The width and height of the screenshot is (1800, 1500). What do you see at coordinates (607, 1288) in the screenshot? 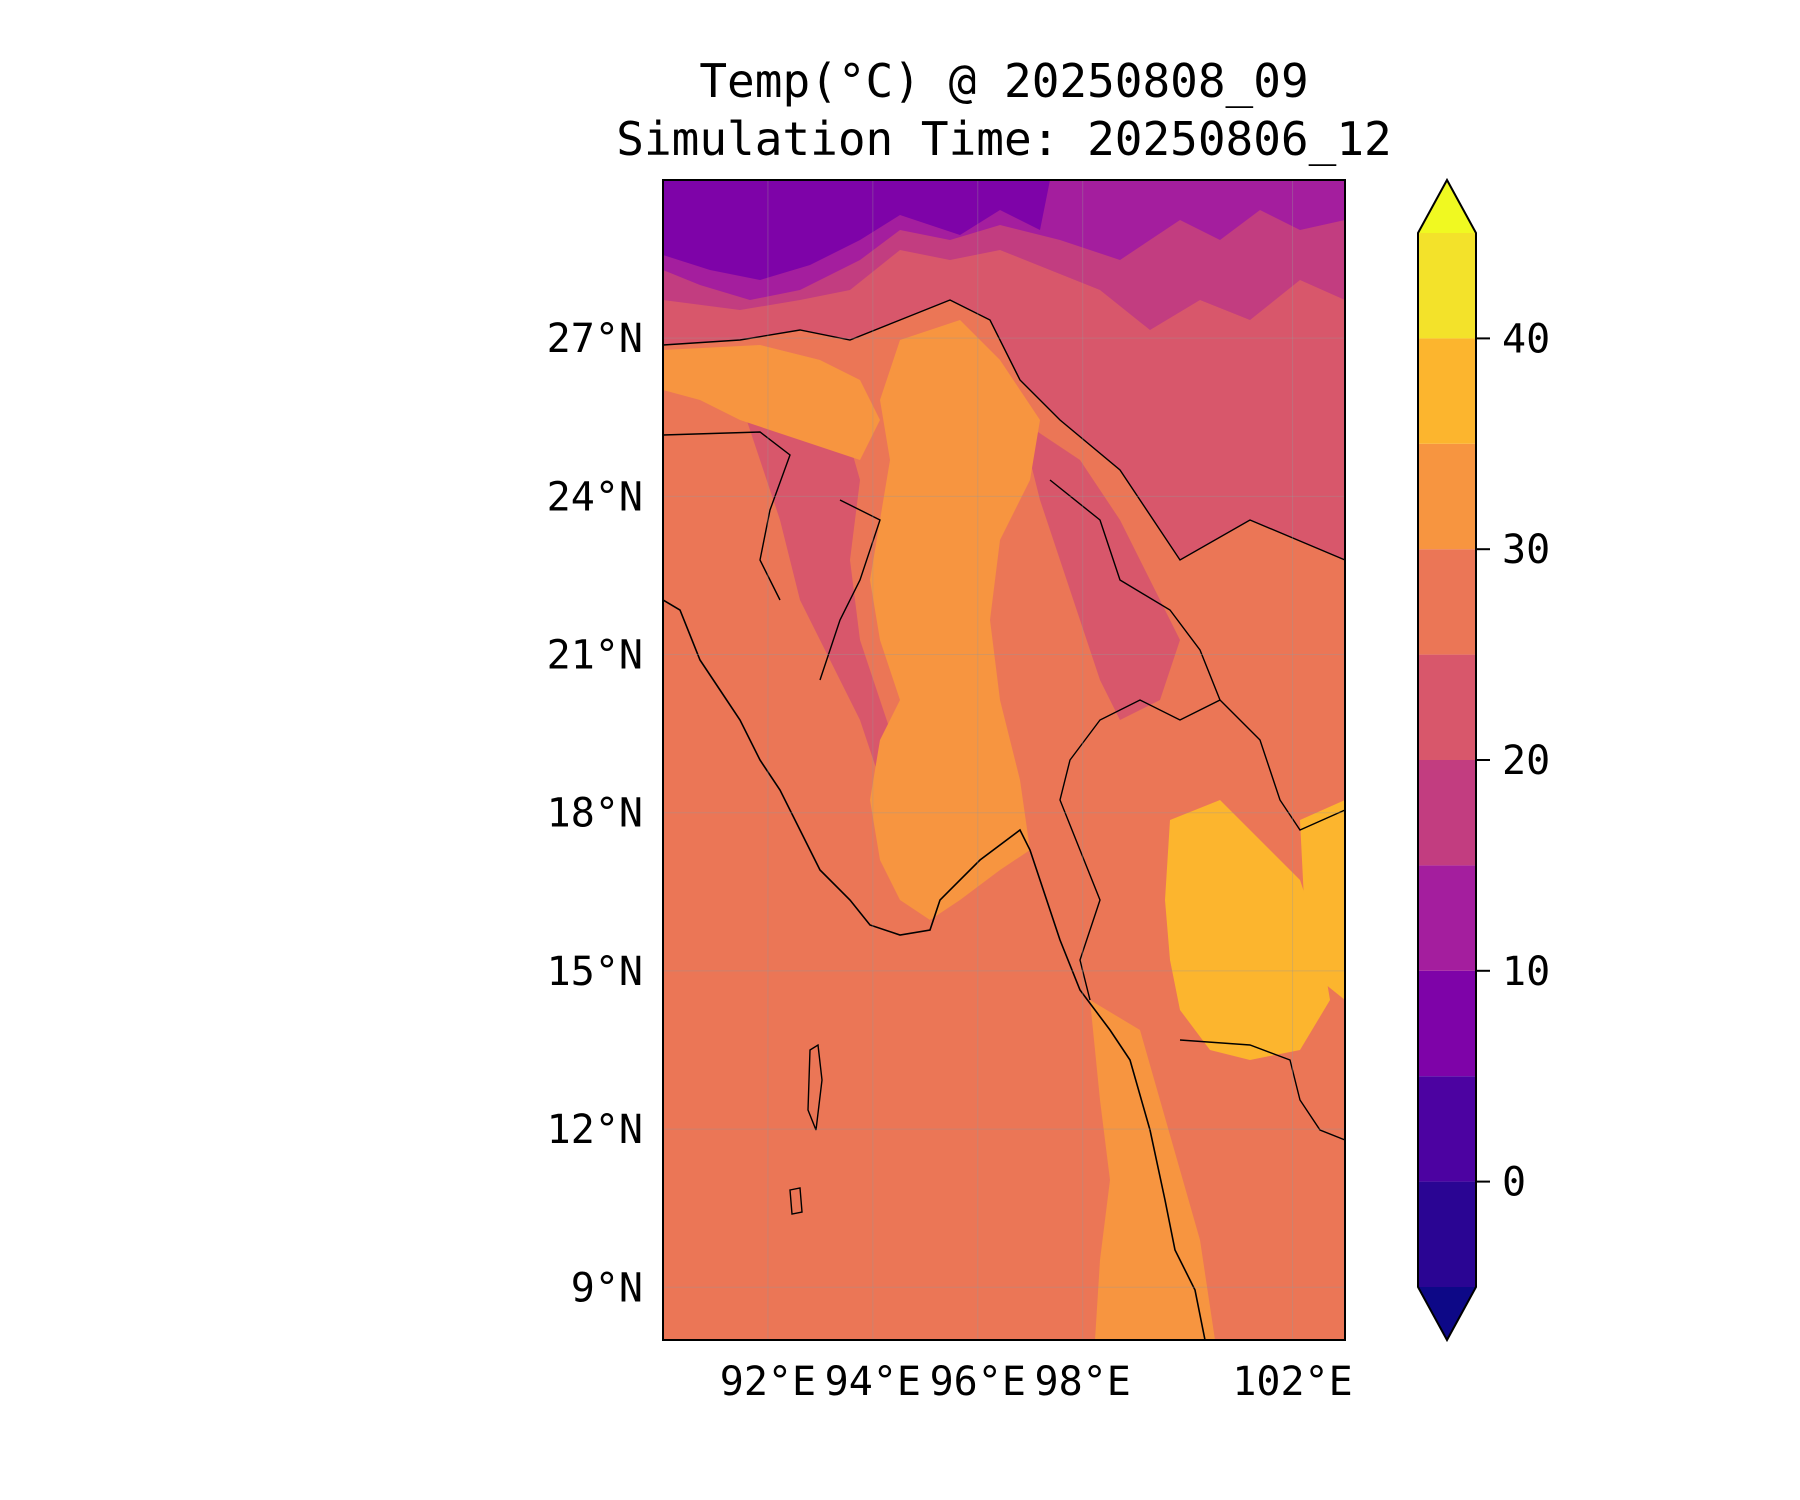
I see `latitude-tick-label: 9°N` at bounding box center [607, 1288].